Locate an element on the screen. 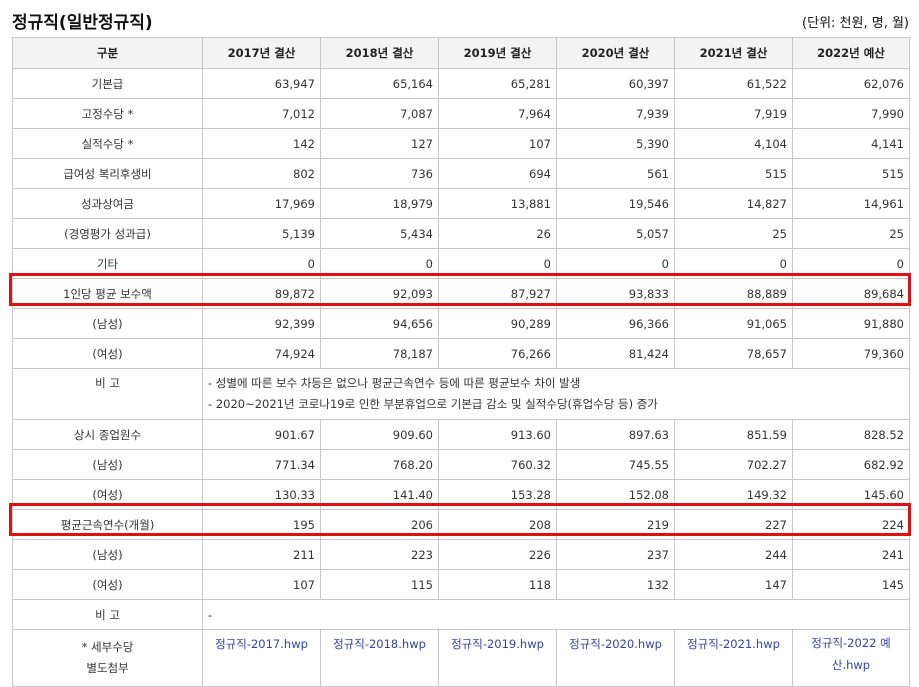 The height and width of the screenshot is (687, 919). table-cell: 89,684 is located at coordinates (851, 293).